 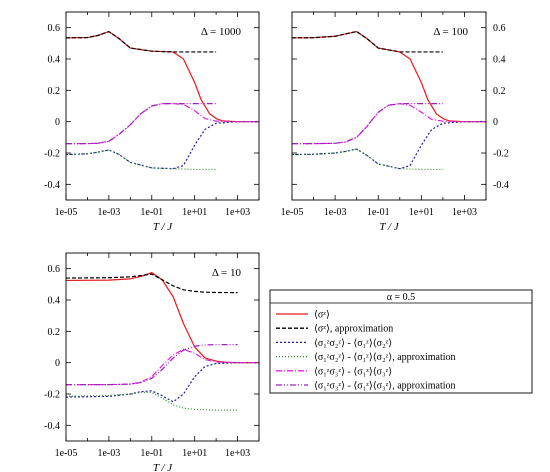 I want to click on panel-annotation: Δ = 100, so click(x=450, y=32).